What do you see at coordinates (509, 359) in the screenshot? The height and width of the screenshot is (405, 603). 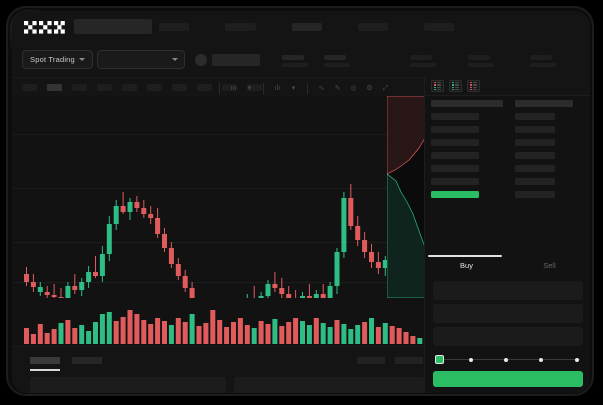 I see `amount-percent-slider` at bounding box center [509, 359].